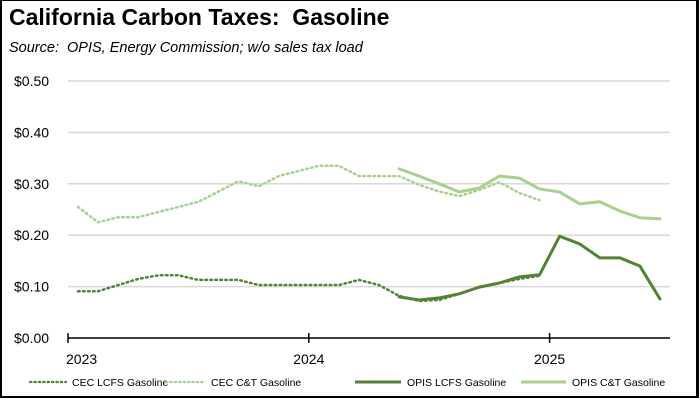 The width and height of the screenshot is (700, 400). I want to click on legend-item: CEC C&T Gasoline, so click(232, 383).